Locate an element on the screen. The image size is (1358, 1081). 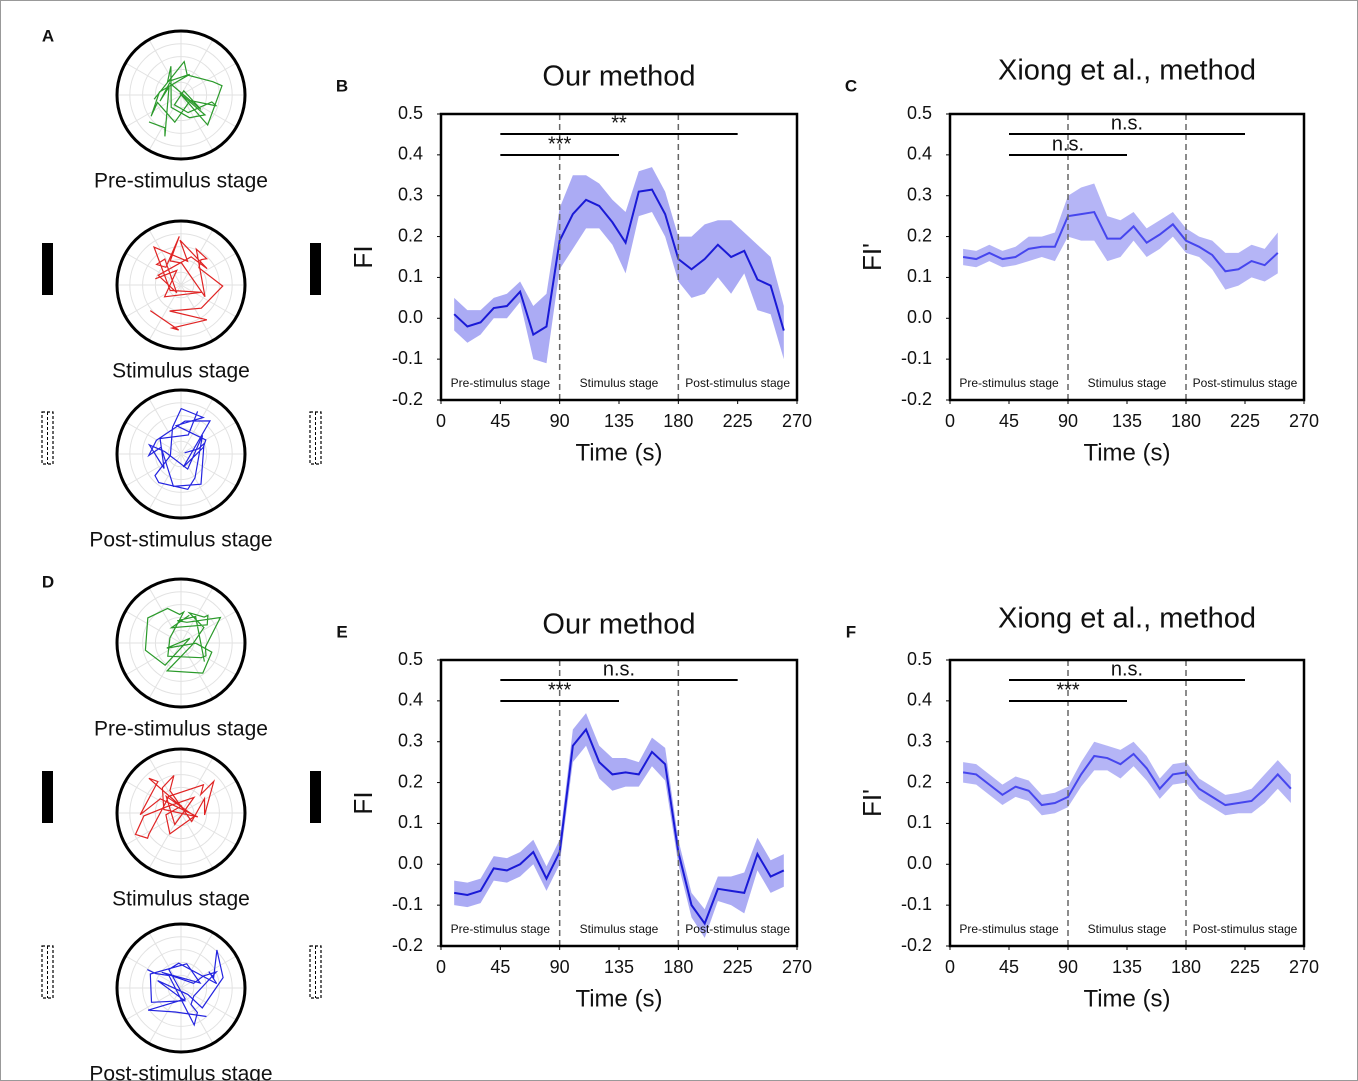
y-tick-label: 0.0 is located at coordinates (410, 317).